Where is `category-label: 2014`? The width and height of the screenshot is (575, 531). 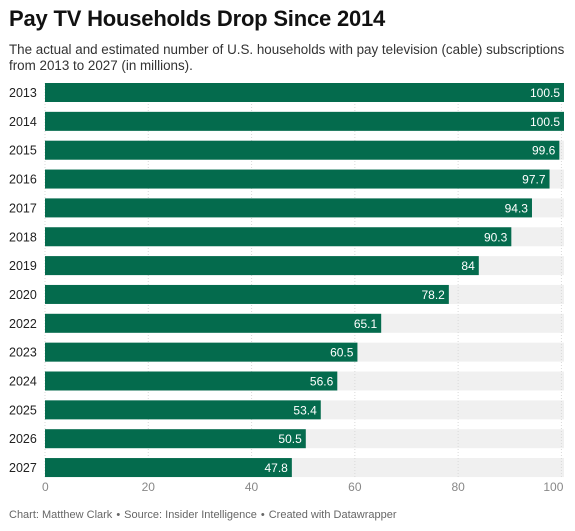
category-label: 2014 is located at coordinates (23, 122).